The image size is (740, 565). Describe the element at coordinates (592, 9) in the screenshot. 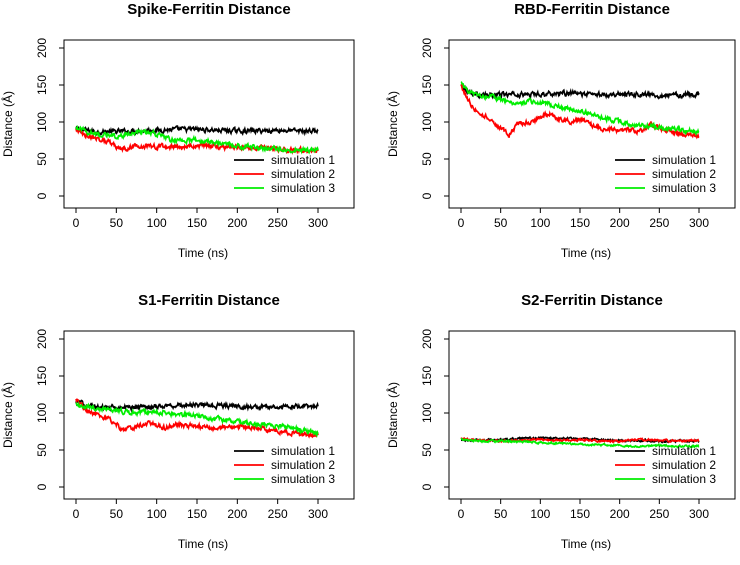

I see `chart-title: RBD-Ferritin Distance` at that location.